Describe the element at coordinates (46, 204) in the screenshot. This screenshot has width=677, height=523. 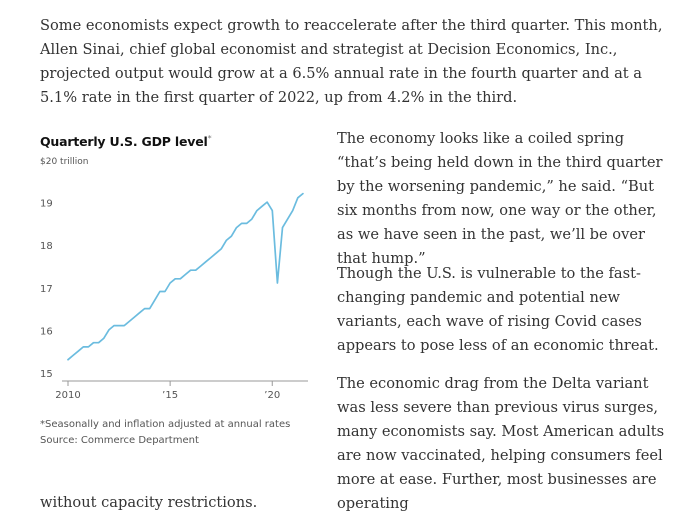
I see `y-tick-label: 19` at that location.